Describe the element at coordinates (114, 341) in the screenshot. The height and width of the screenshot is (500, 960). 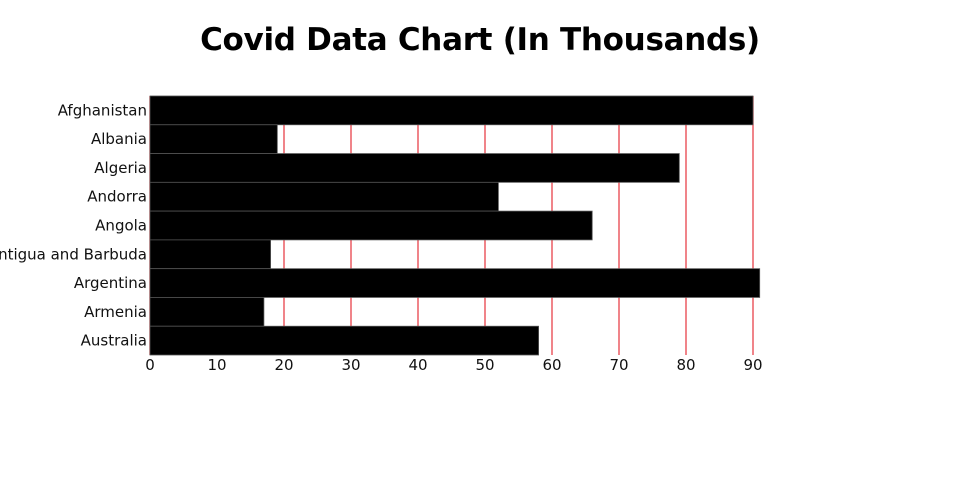
I see `y-tick-label: Australia` at that location.